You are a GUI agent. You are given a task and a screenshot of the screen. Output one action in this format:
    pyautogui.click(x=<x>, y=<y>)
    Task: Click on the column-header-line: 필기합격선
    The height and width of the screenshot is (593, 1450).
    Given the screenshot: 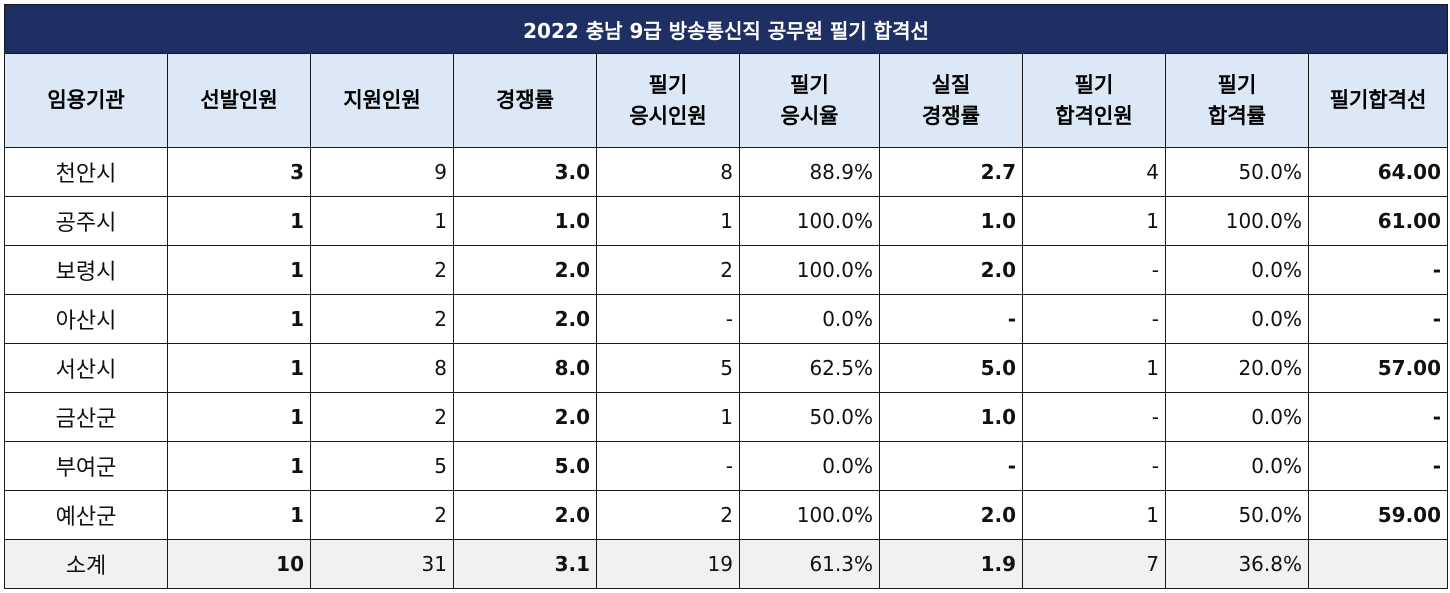 What is the action you would take?
    pyautogui.click(x=1378, y=100)
    